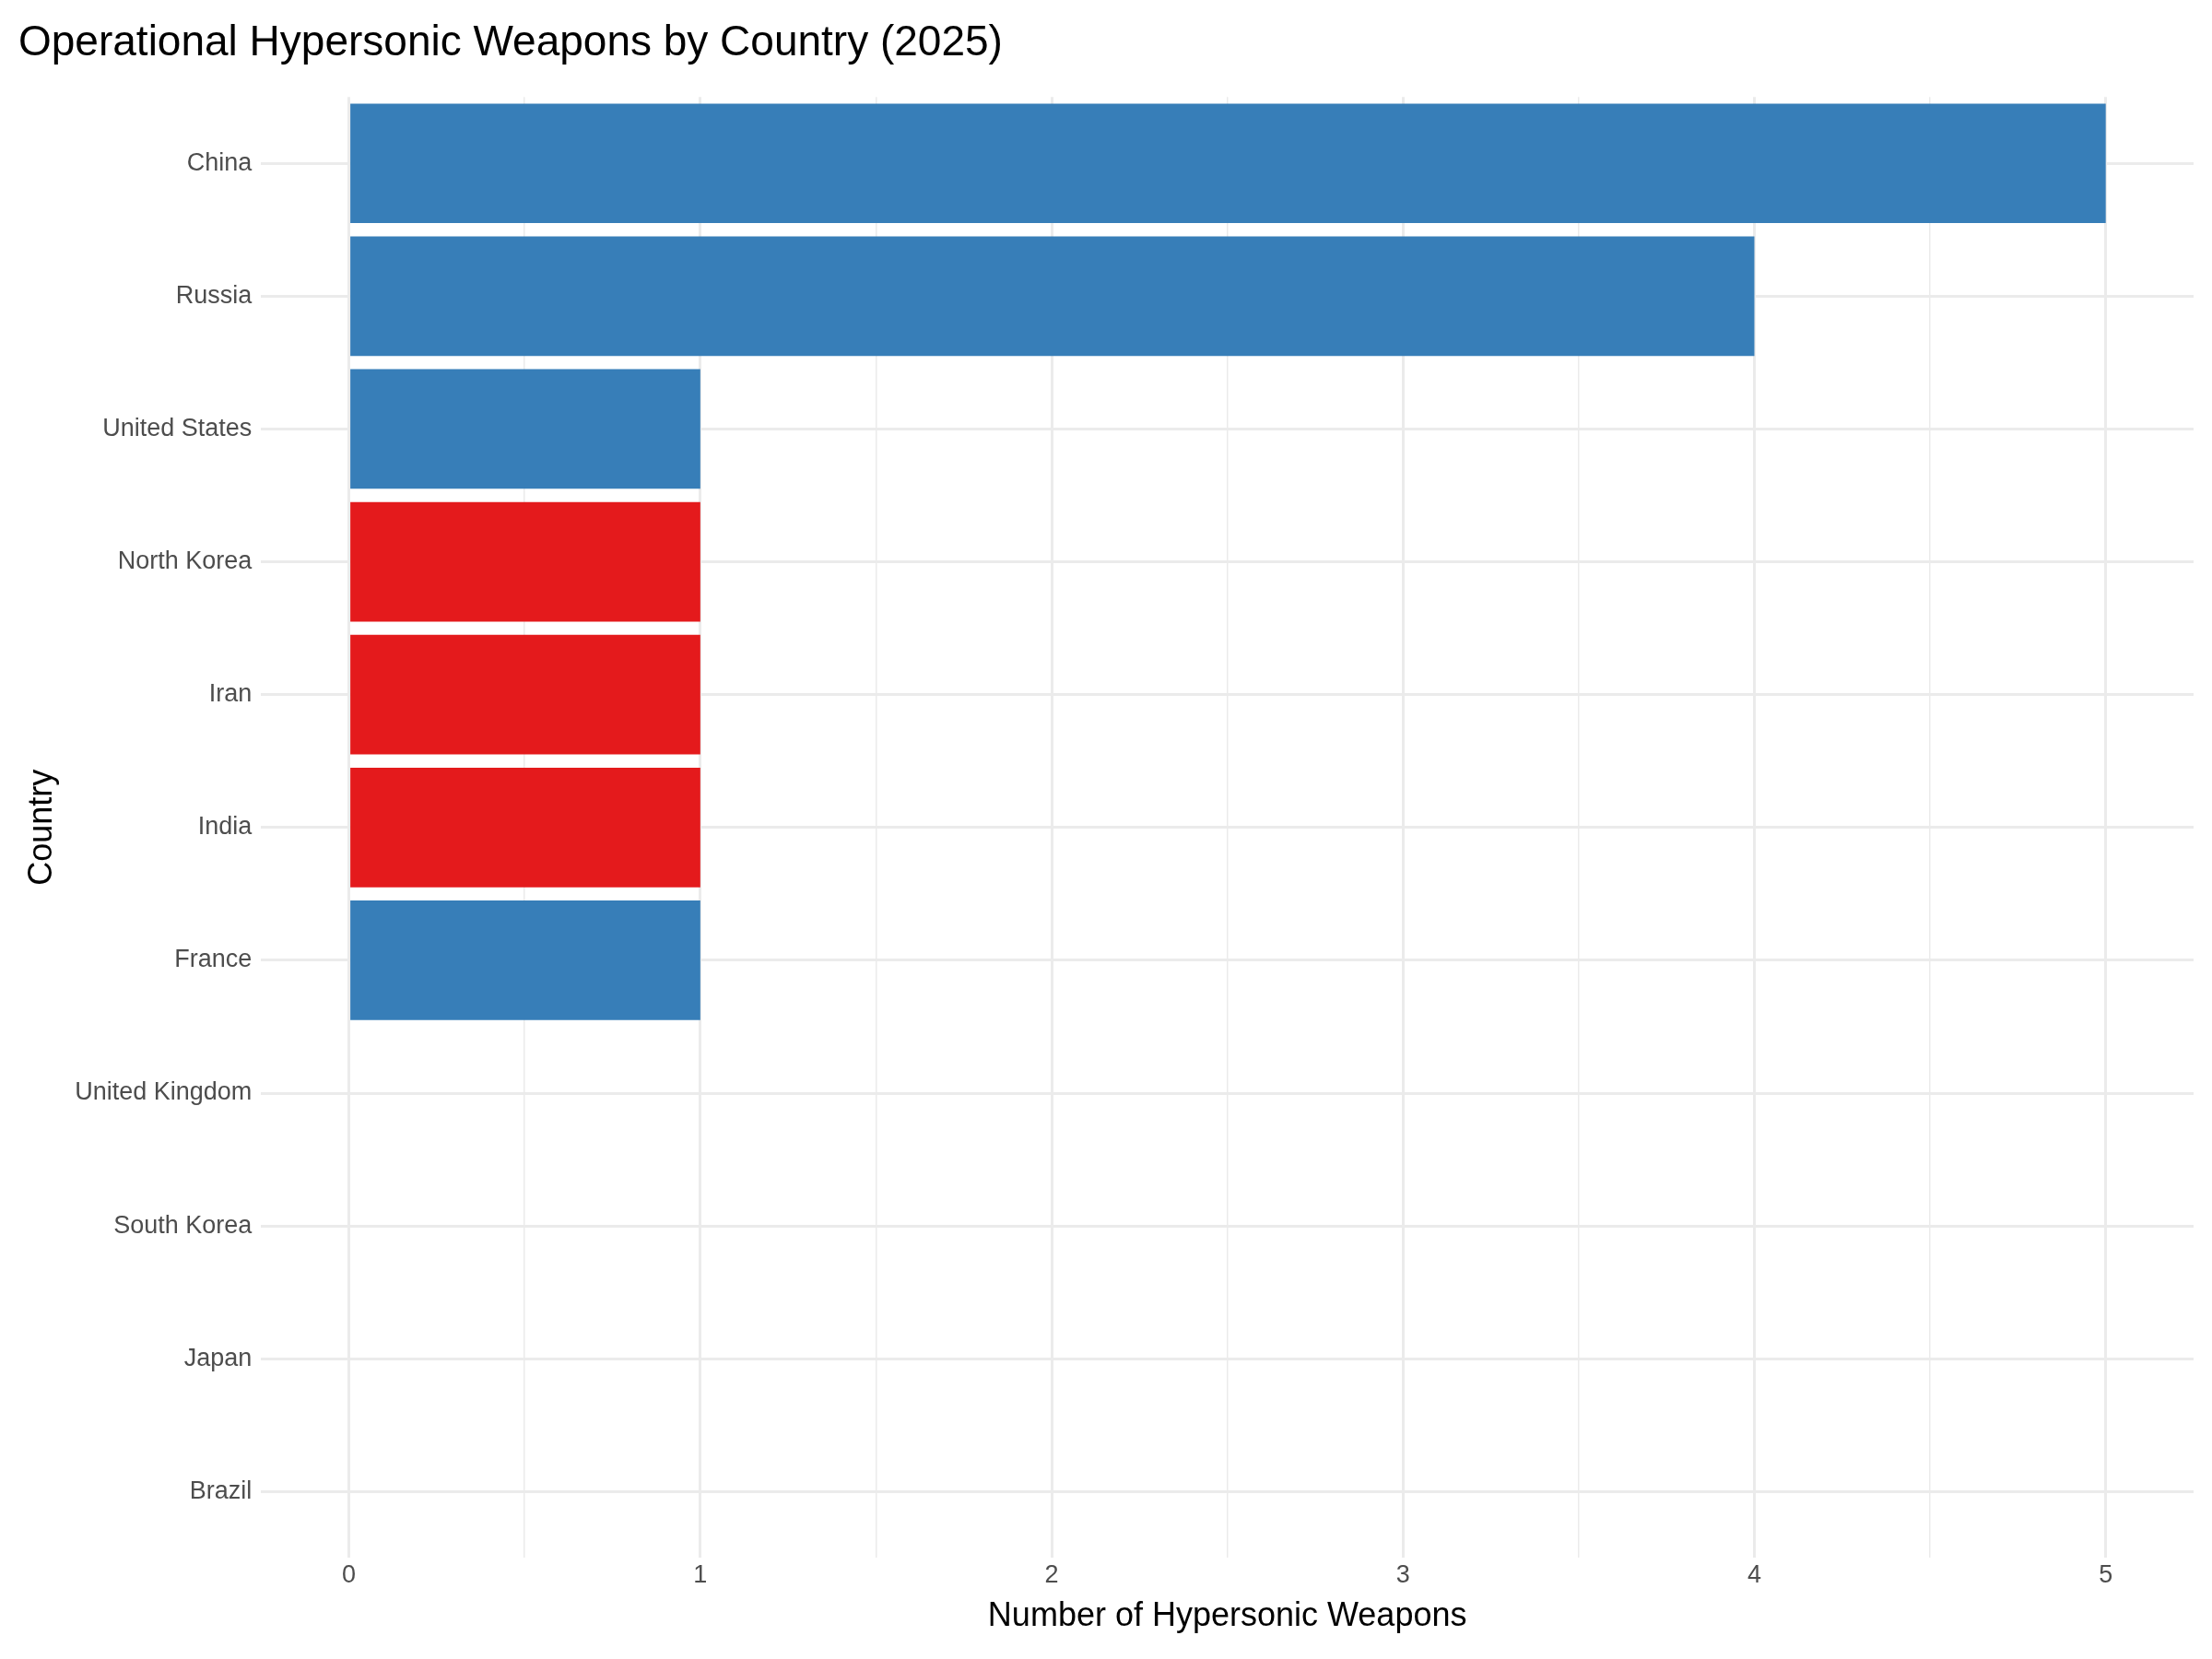  Describe the element at coordinates (183, 1224) in the screenshot. I see `y-tick-label: South Korea` at that location.